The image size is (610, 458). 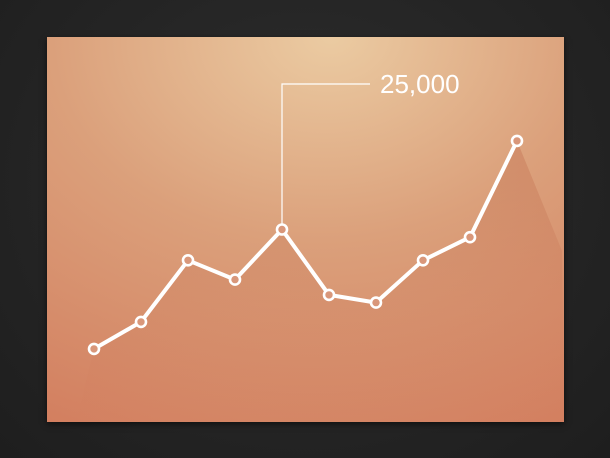 What do you see at coordinates (420, 84) in the screenshot?
I see `annotation-label: 25,000` at bounding box center [420, 84].